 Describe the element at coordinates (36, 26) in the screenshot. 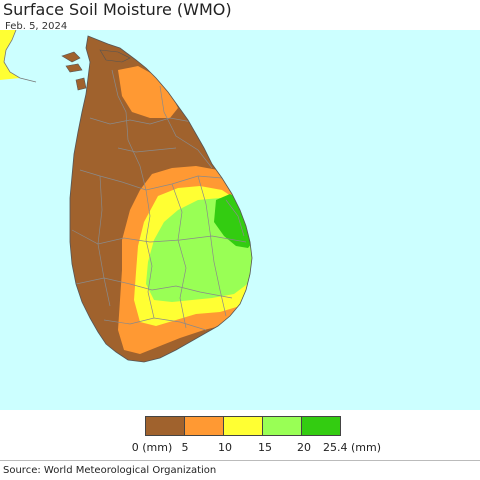

I see `map-date: Feb. 5, 2024` at that location.